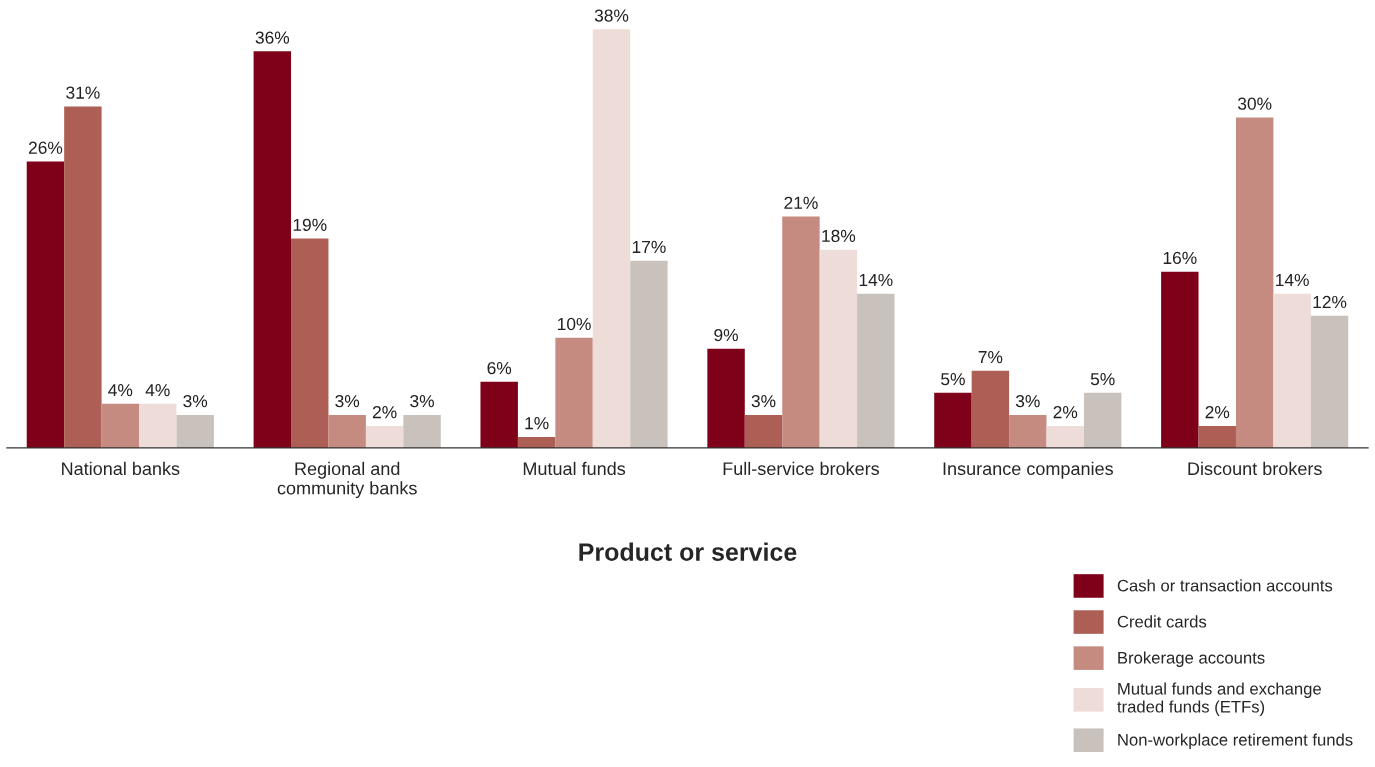 Image resolution: width=1375 pixels, height=767 pixels. What do you see at coordinates (1235, 741) in the screenshot?
I see `legend-label: Non-workplace retirement funds` at bounding box center [1235, 741].